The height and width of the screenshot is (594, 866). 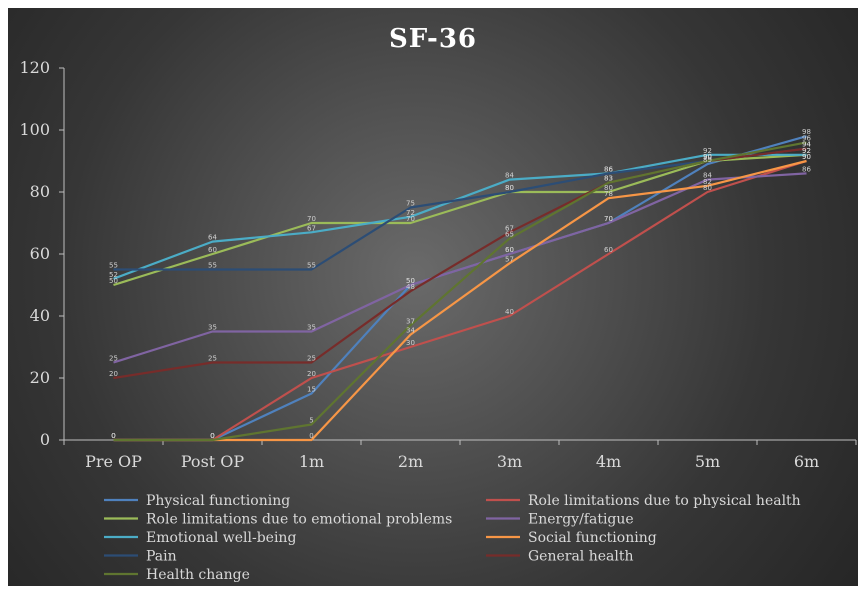 What do you see at coordinates (311, 421) in the screenshot?
I see `data-label: 5` at bounding box center [311, 421].